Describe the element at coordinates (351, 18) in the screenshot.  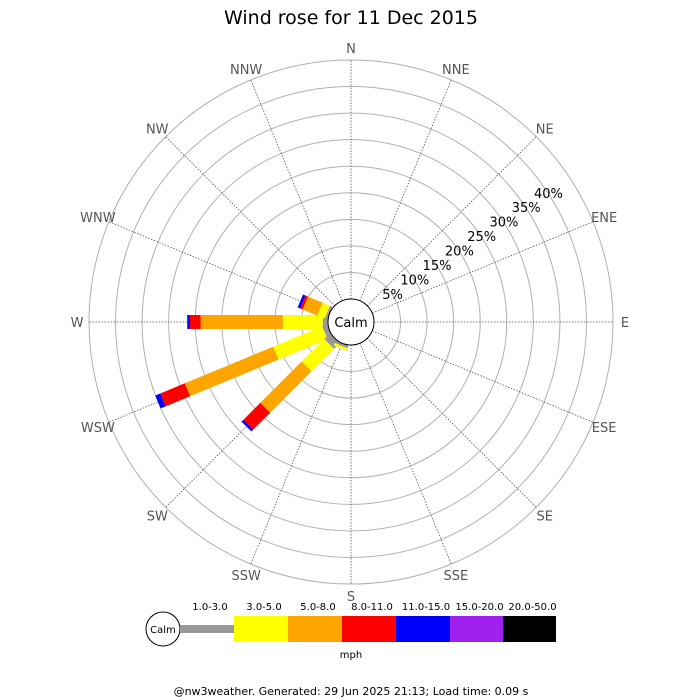
I see `chart-title: Wind rose for 11 Dec 2015` at that location.